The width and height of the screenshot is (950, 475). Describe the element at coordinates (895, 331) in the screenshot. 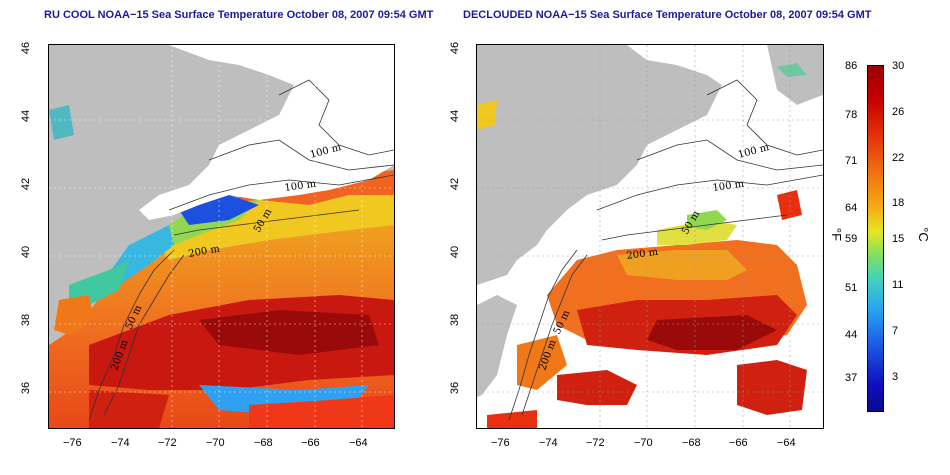

I see `cb-c-tick: 7` at that location.